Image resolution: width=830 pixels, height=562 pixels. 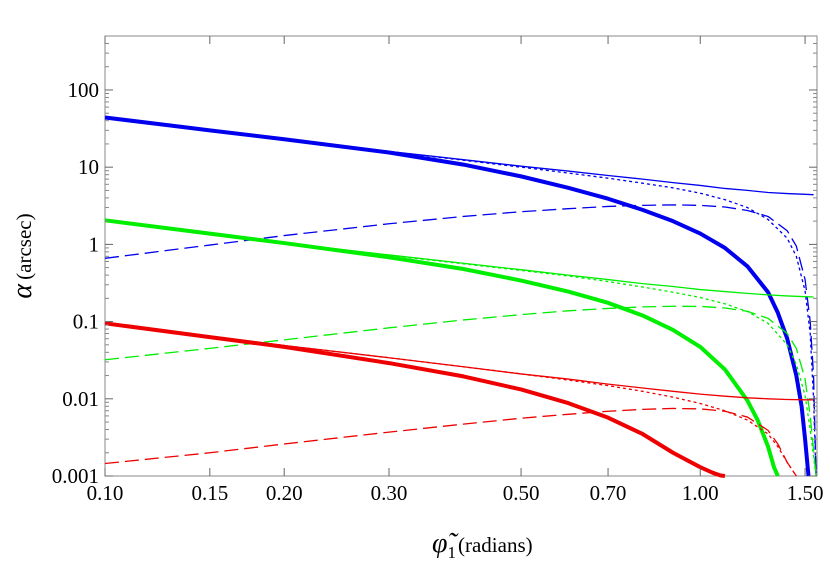 What do you see at coordinates (209, 493) in the screenshot?
I see `x-tick-label: 0.15` at bounding box center [209, 493].